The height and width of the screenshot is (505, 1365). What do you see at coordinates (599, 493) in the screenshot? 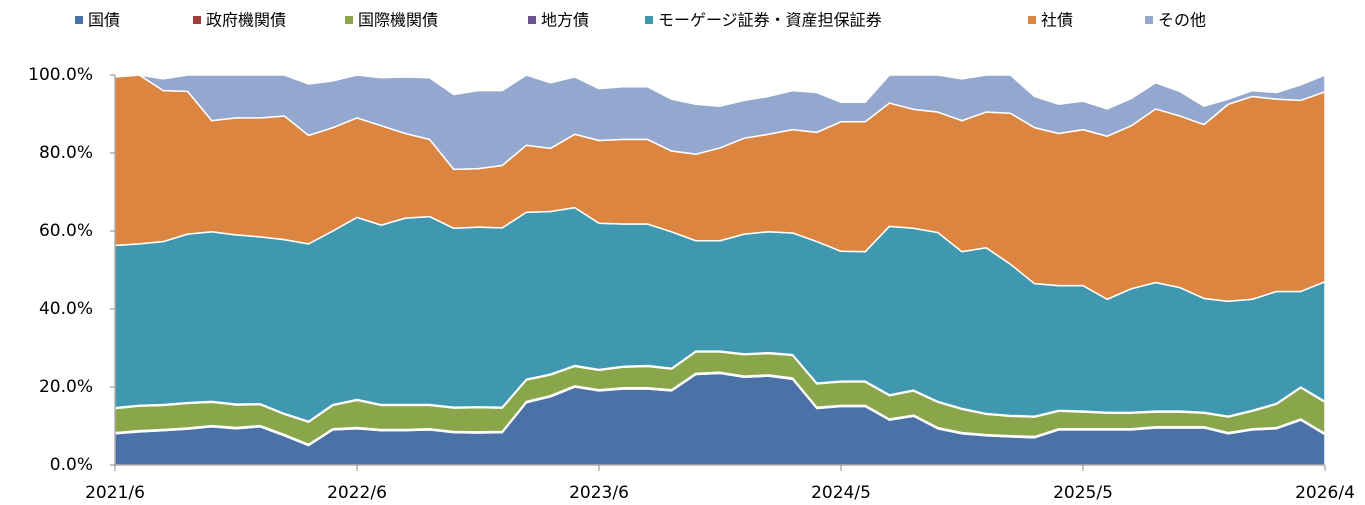
I see `x-tick-label: 2023/6` at bounding box center [599, 493].